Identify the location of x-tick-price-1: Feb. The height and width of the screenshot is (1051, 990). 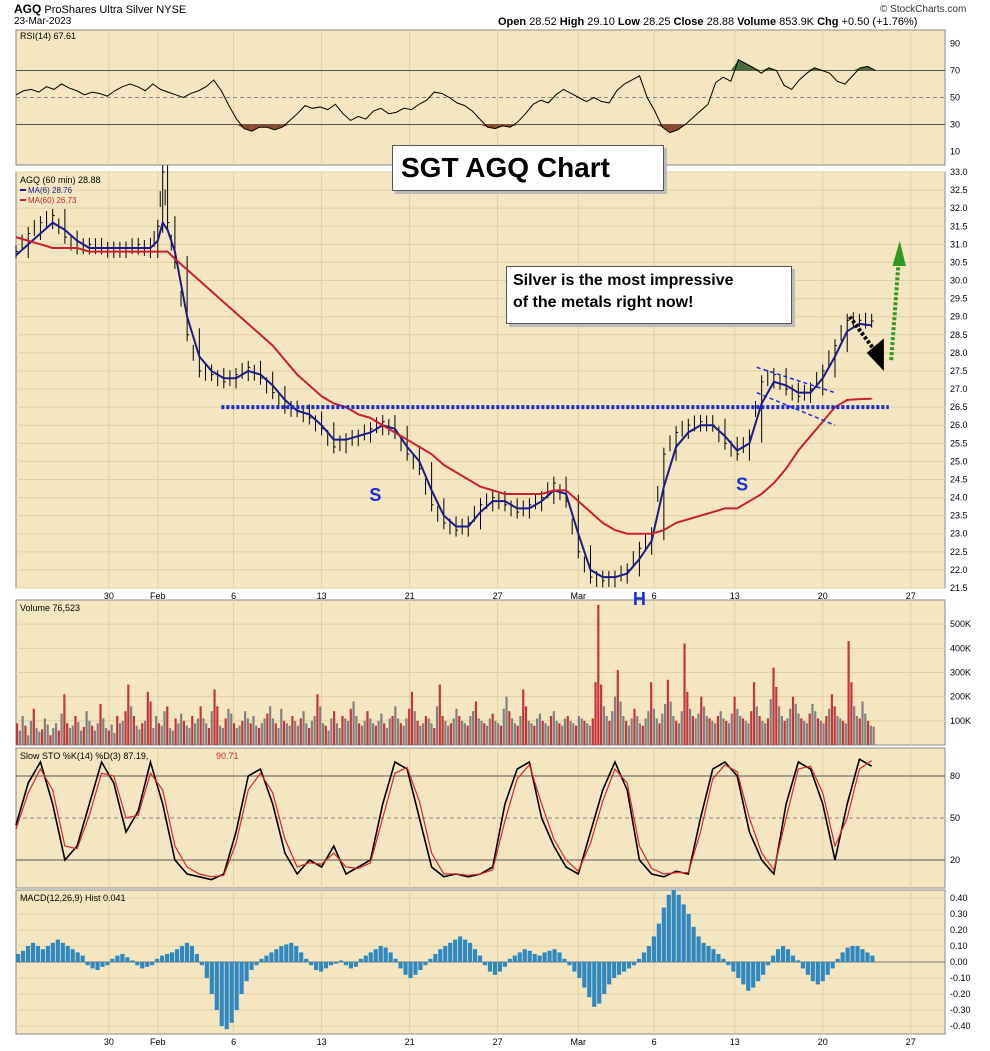
(158, 596).